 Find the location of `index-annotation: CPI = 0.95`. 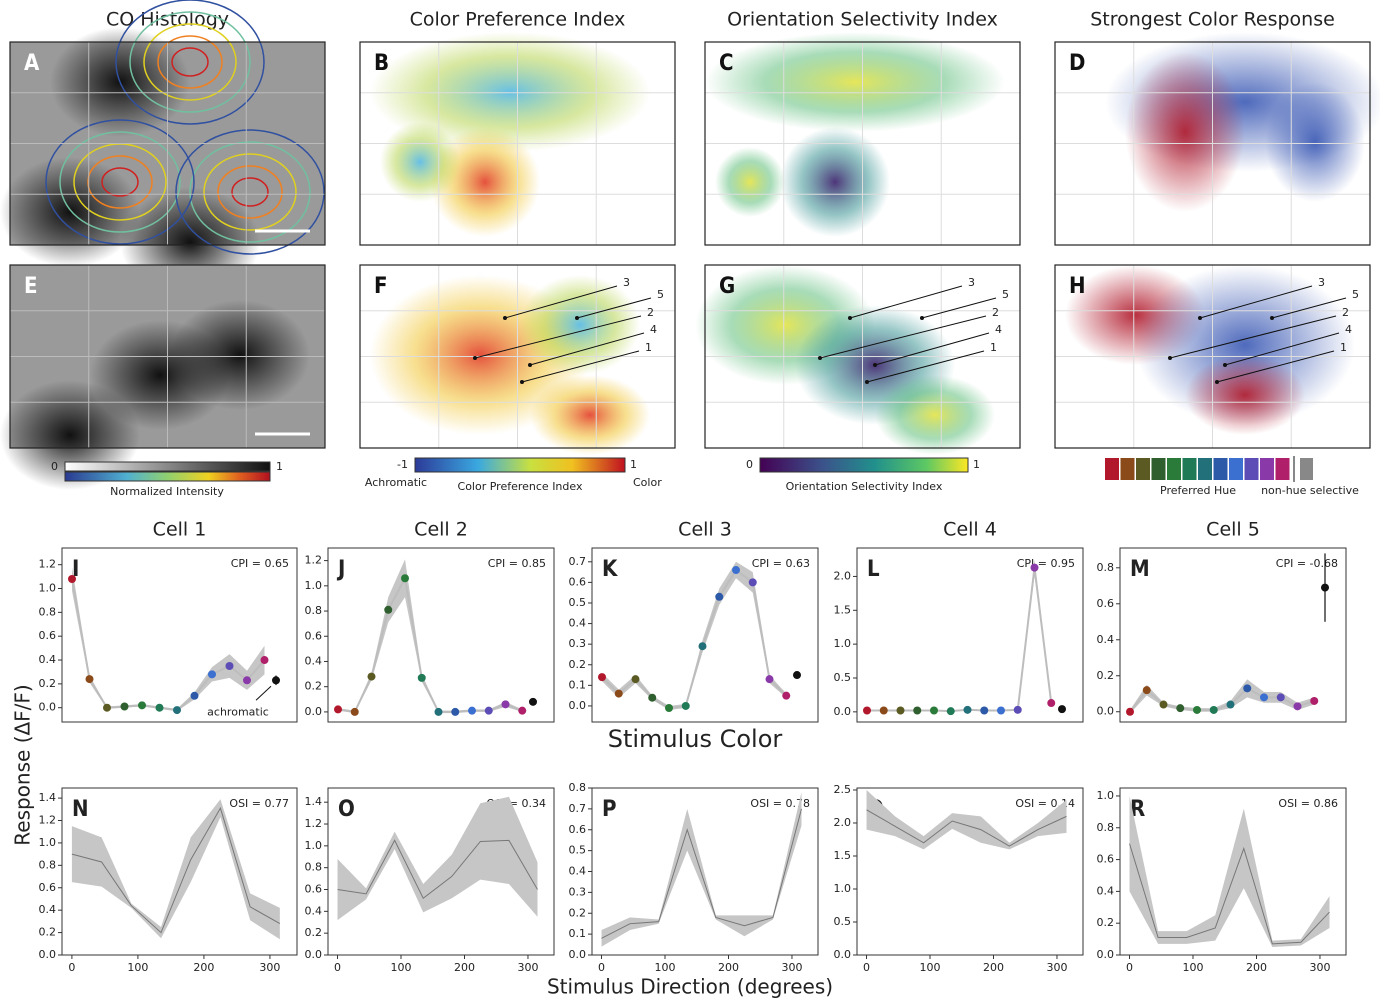

index-annotation: CPI = 0.95 is located at coordinates (1046, 563).